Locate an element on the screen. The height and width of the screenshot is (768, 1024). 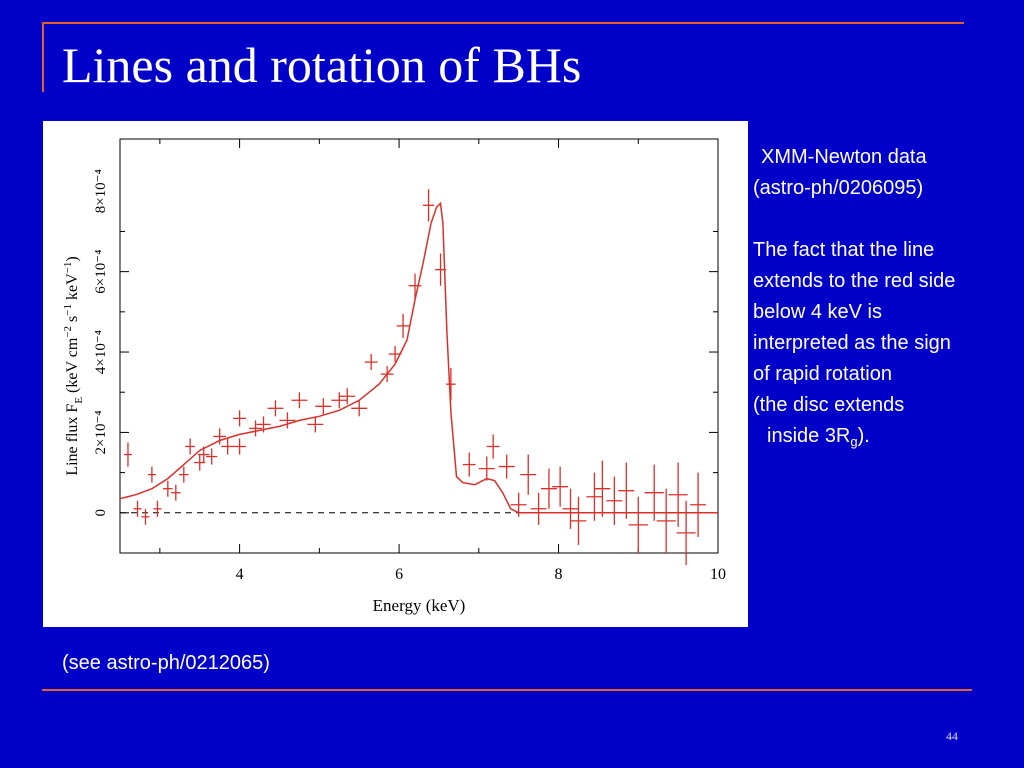
title-rule-top is located at coordinates (503, 23).